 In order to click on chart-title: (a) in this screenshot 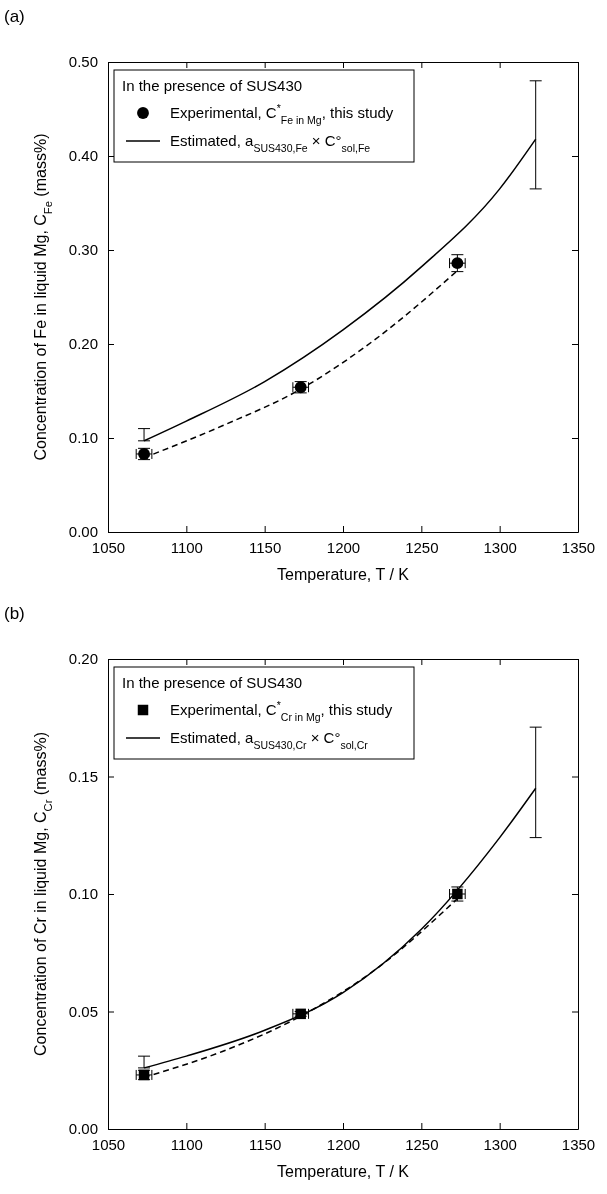, I will do `click(14, 16)`.